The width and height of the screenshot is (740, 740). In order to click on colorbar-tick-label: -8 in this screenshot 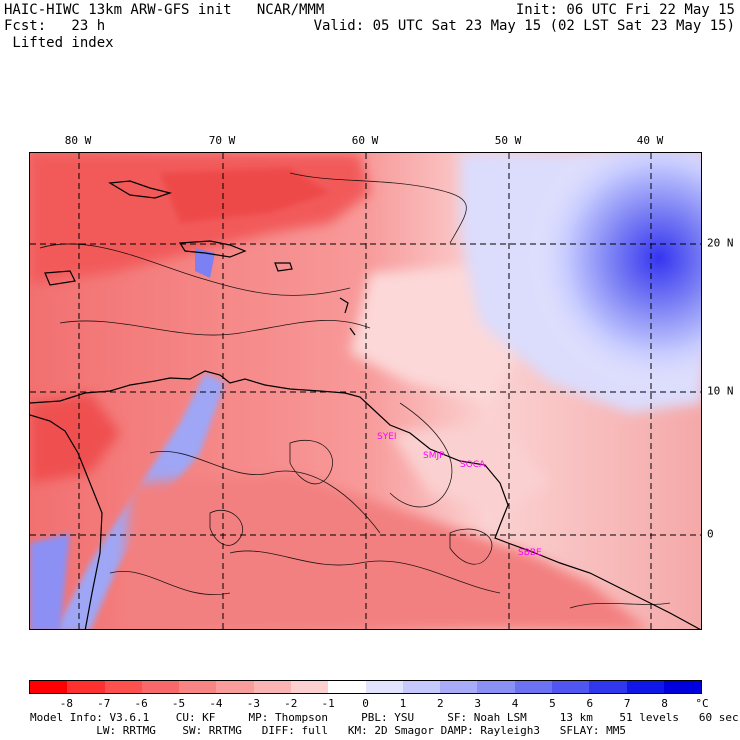, I will do `click(66, 703)`.